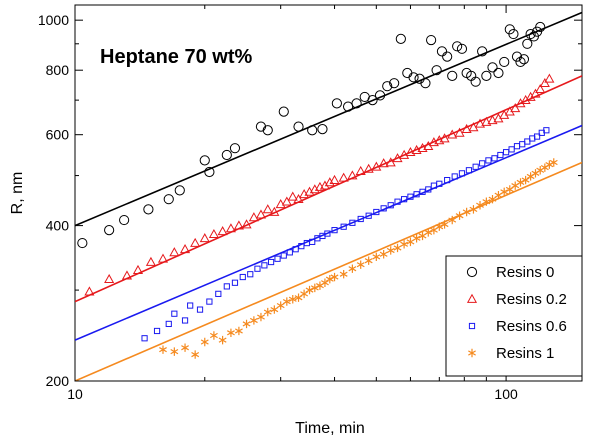 Image resolution: width=600 pixels, height=441 pixels. Describe the element at coordinates (517, 326) in the screenshot. I see `legend-item-resins-0-6: Resins 0.6` at that location.